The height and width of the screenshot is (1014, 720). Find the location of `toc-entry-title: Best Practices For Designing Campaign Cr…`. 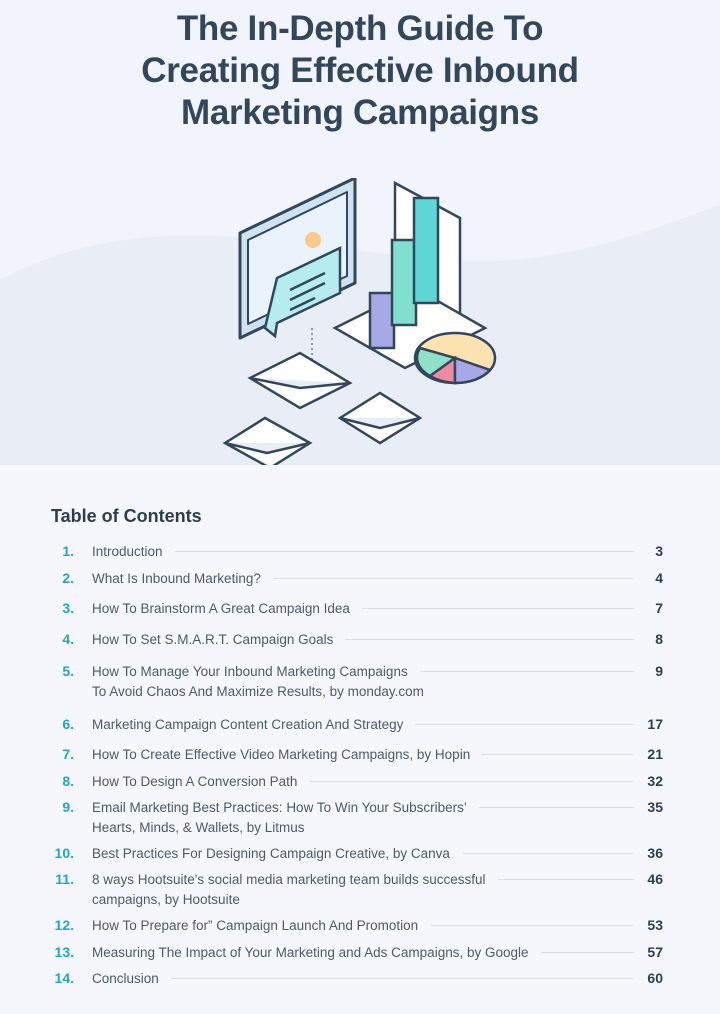

toc-entry-title: Best Practices For Designing Campaign Cr… is located at coordinates (271, 853).